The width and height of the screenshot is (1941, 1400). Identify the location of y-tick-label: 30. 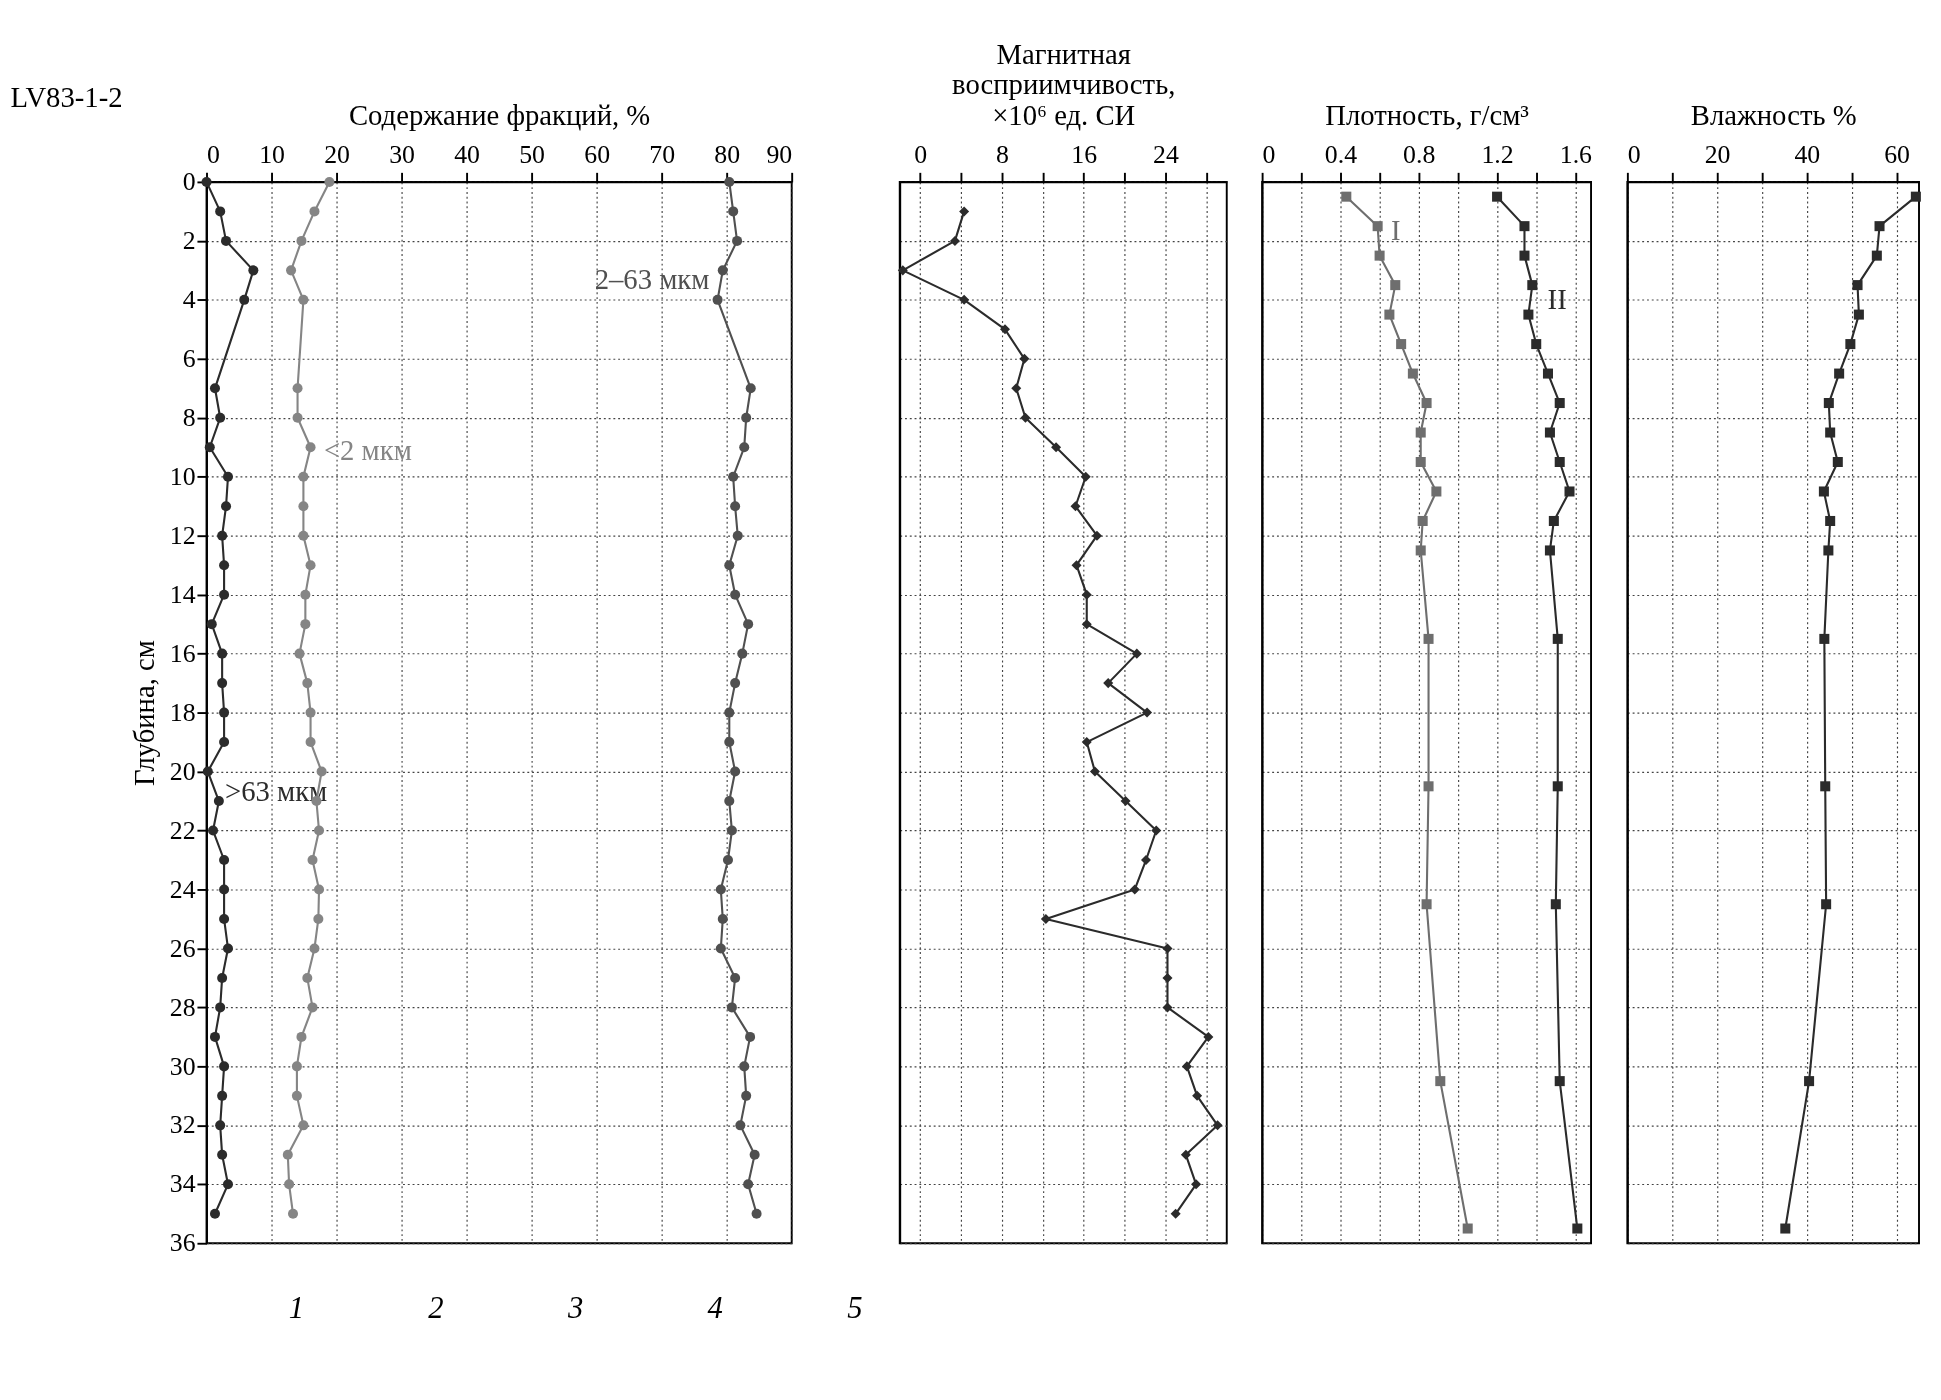
(182, 1066).